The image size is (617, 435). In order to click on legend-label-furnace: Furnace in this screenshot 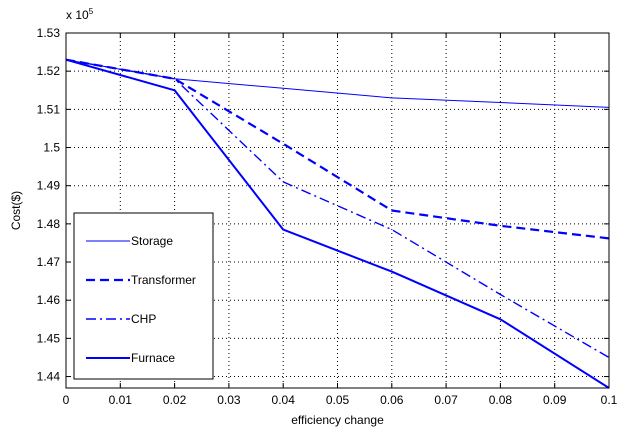, I will do `click(153, 358)`.